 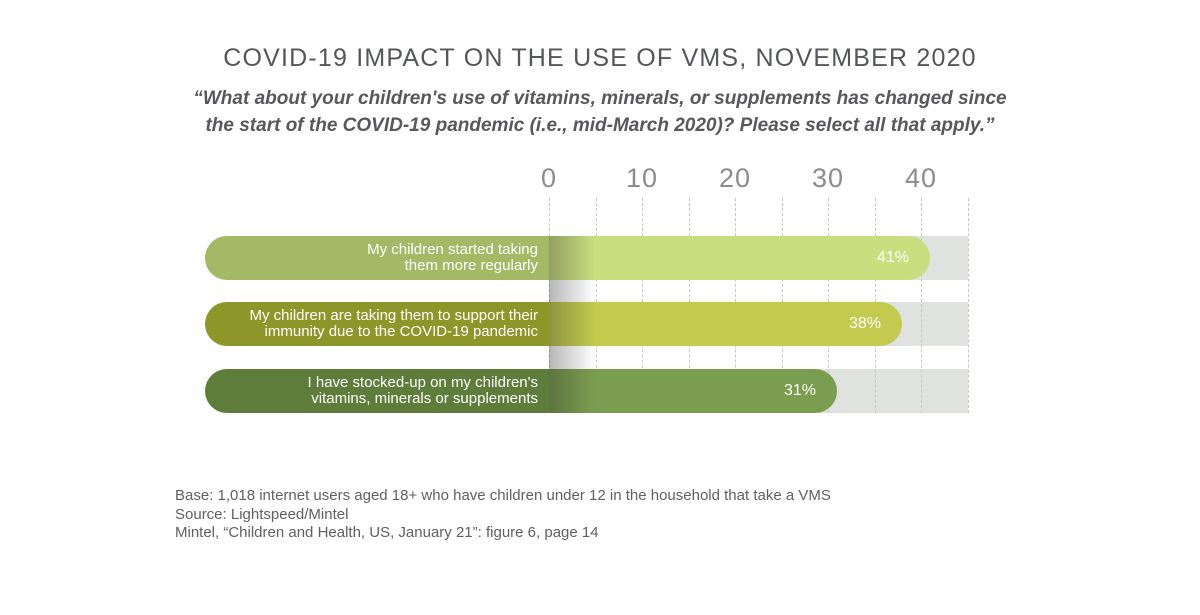 I want to click on bar-label-line: vitamins, minerals or supplements, so click(x=424, y=398).